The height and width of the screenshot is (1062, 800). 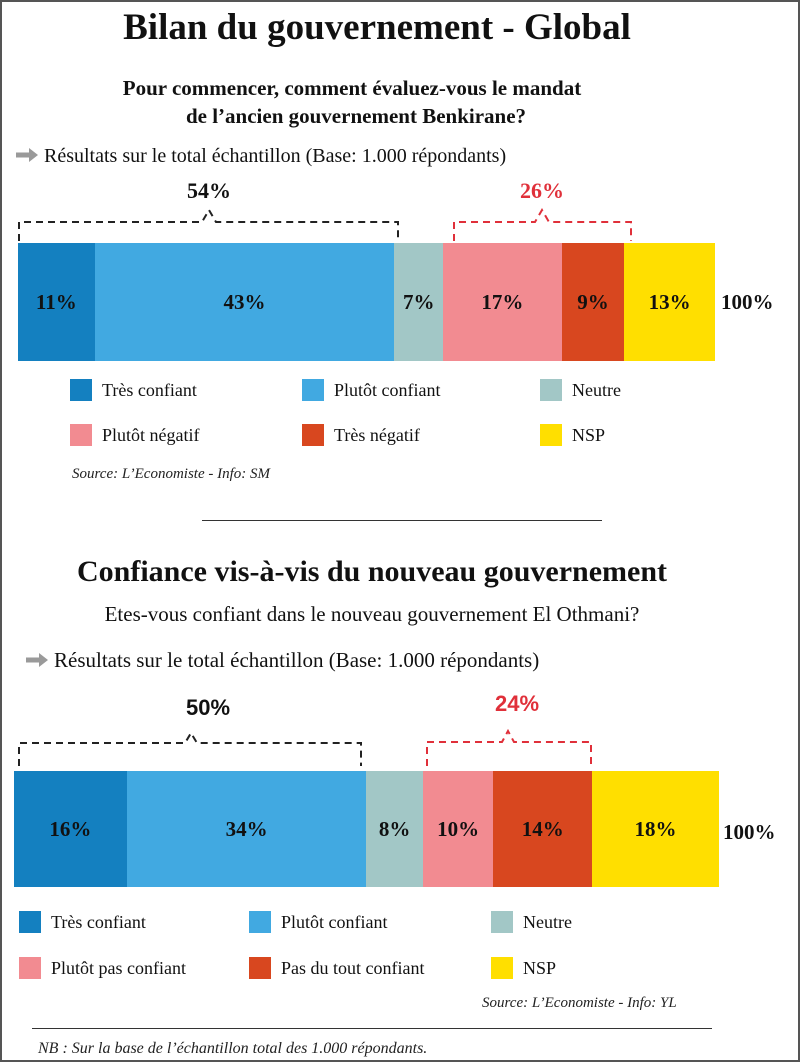 What do you see at coordinates (372, 1028) in the screenshot?
I see `footer-divider` at bounding box center [372, 1028].